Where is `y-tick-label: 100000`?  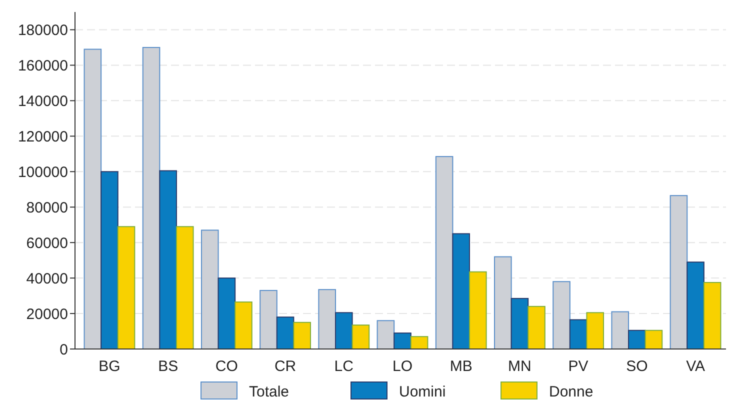 y-tick-label: 100000 is located at coordinates (43, 172).